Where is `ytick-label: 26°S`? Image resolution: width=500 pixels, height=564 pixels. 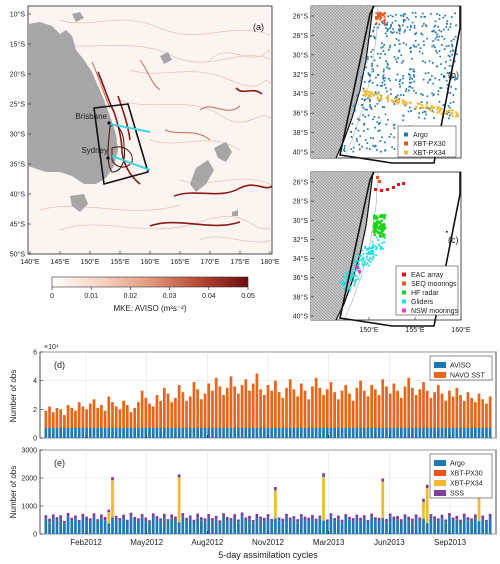
ytick-label: 26°S is located at coordinates (301, 183).